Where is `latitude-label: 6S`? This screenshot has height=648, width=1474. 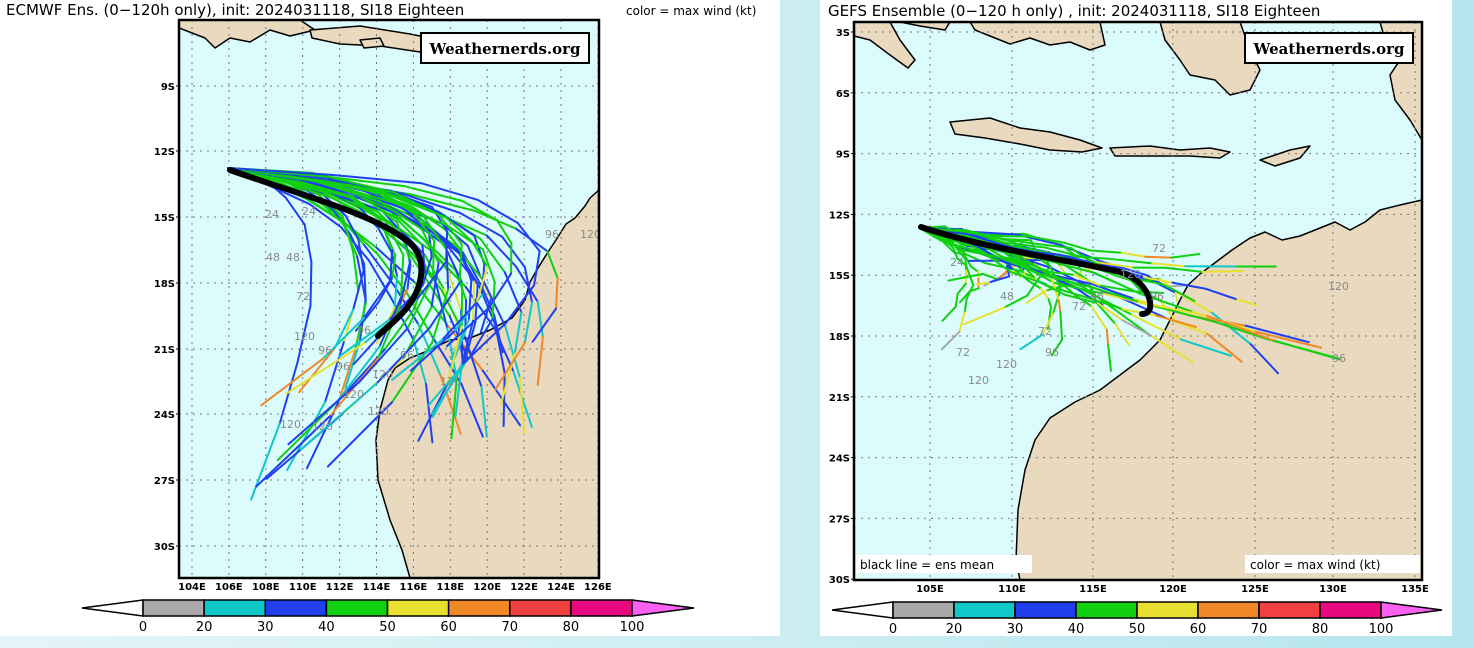
latitude-label: 6S is located at coordinates (843, 94).